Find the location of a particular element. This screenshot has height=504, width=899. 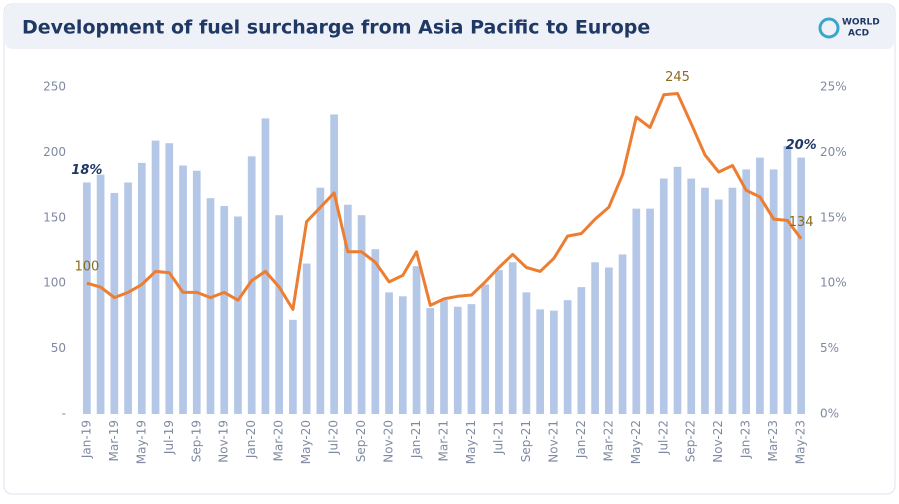

x-tick-label: Nov-22 is located at coordinates (718, 441).